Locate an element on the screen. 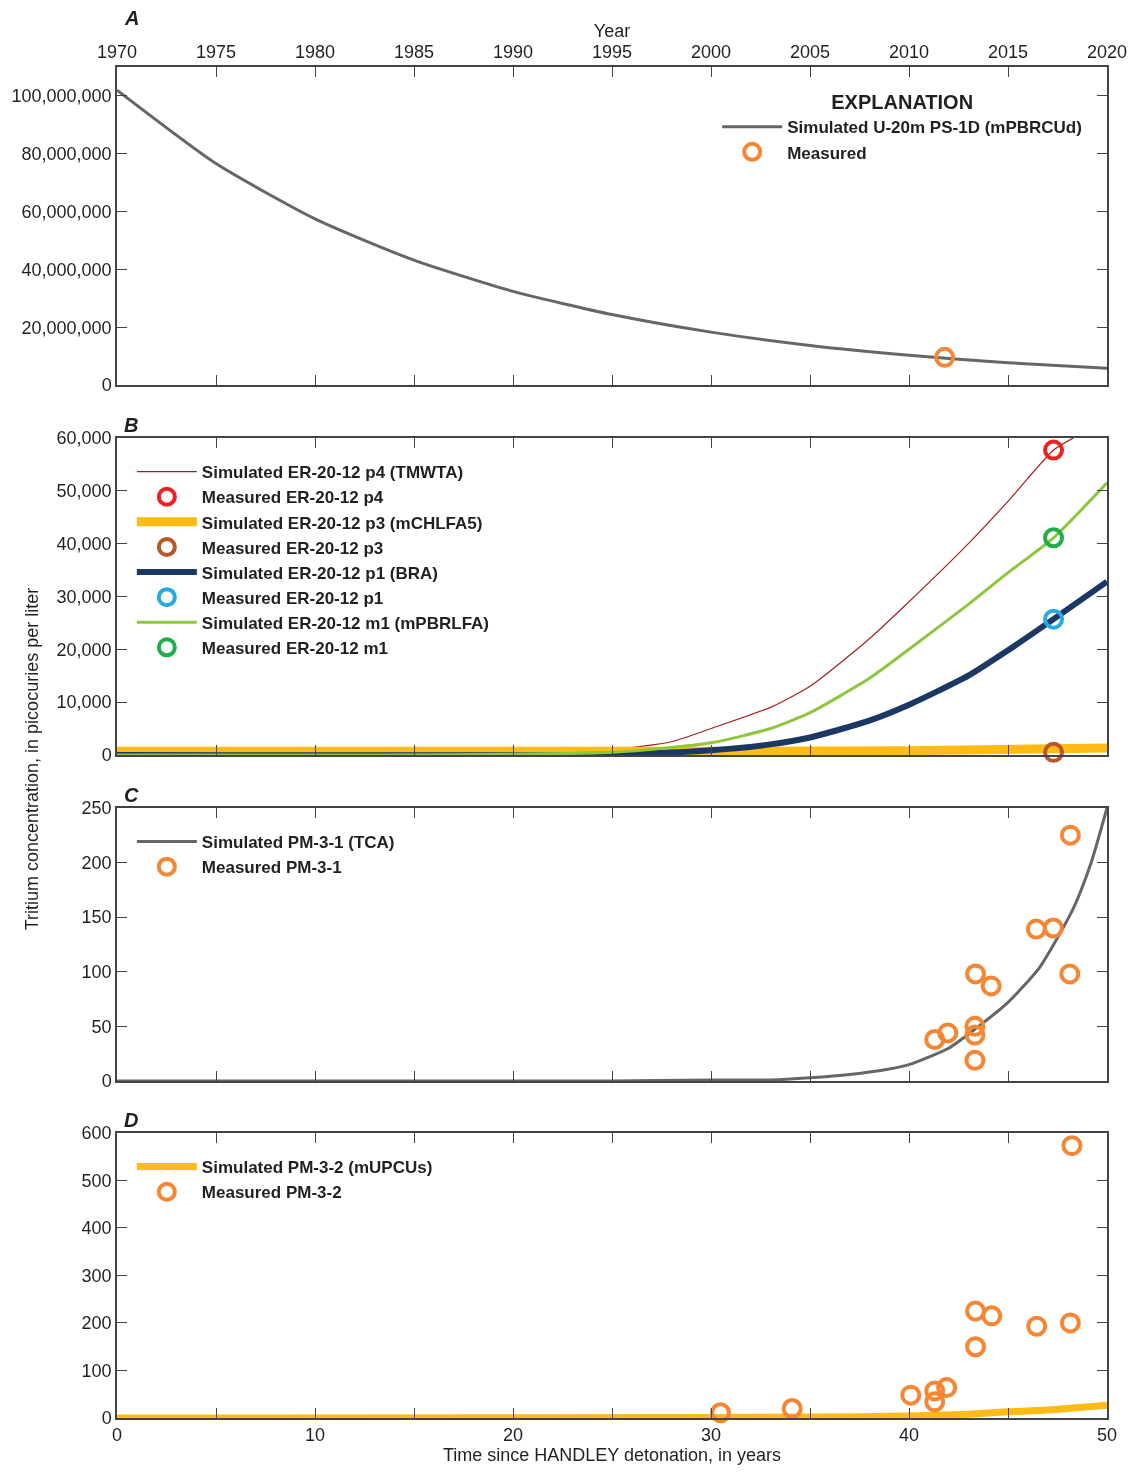  legend-label: Simulated U-20m PS-1D (mPBRCUd) is located at coordinates (934, 128).